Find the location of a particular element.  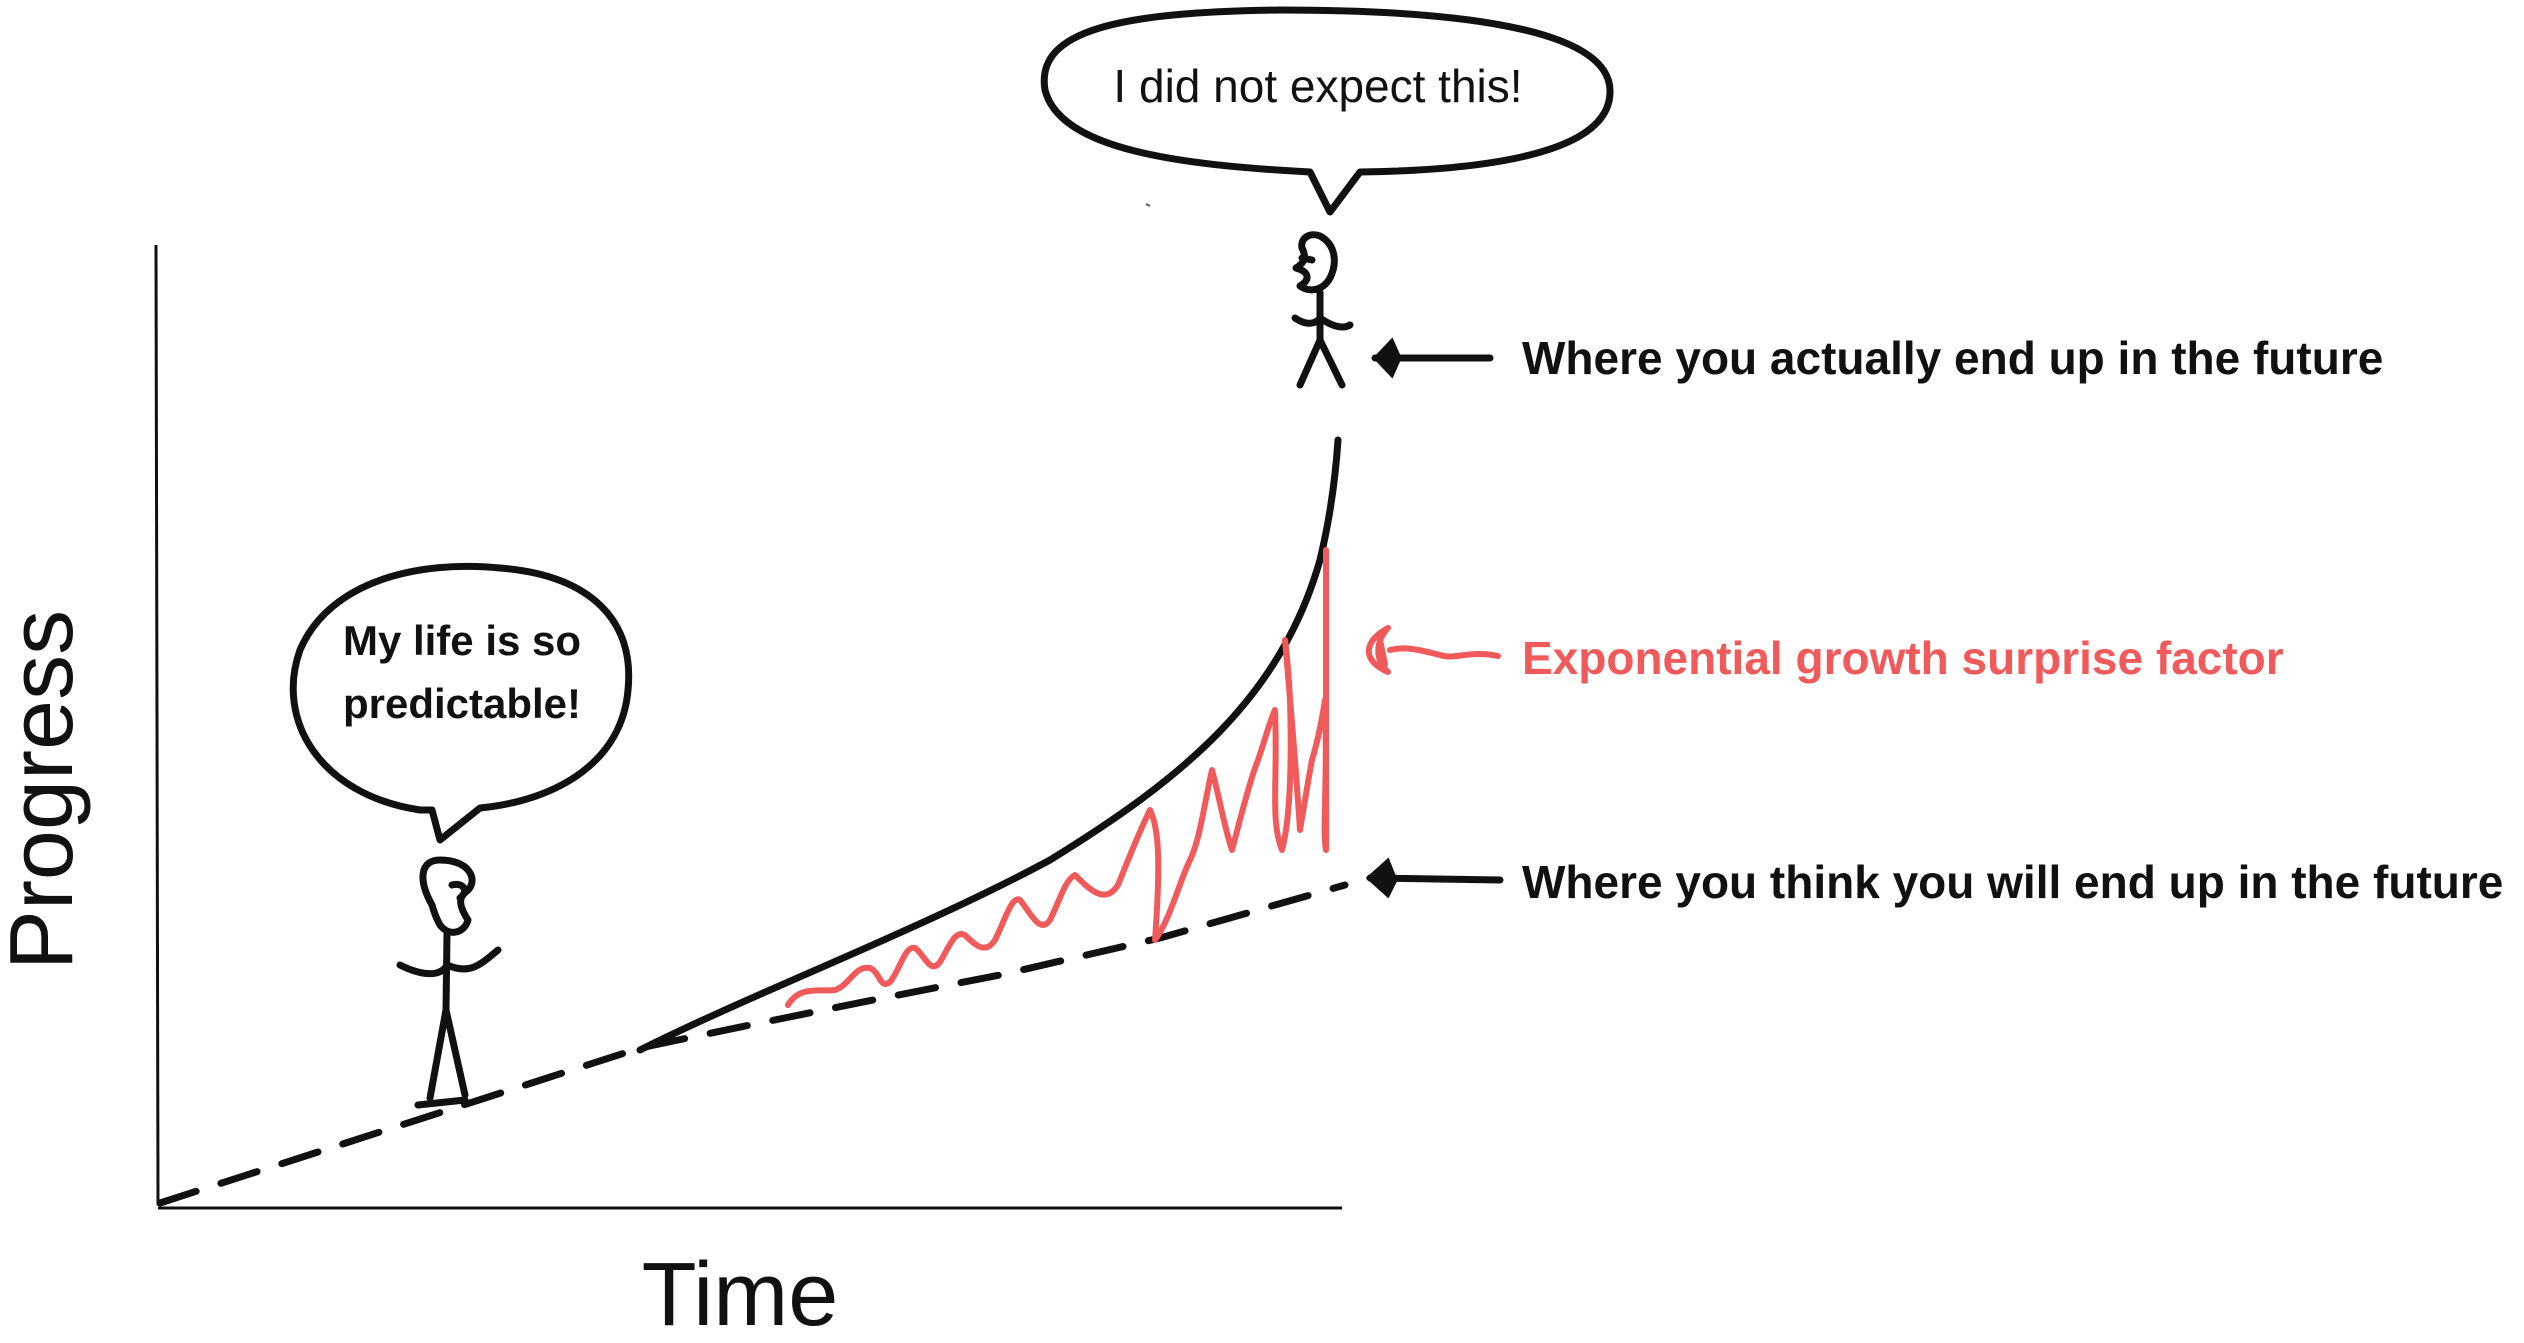

surprise-factor-scribble is located at coordinates (1057, 777).